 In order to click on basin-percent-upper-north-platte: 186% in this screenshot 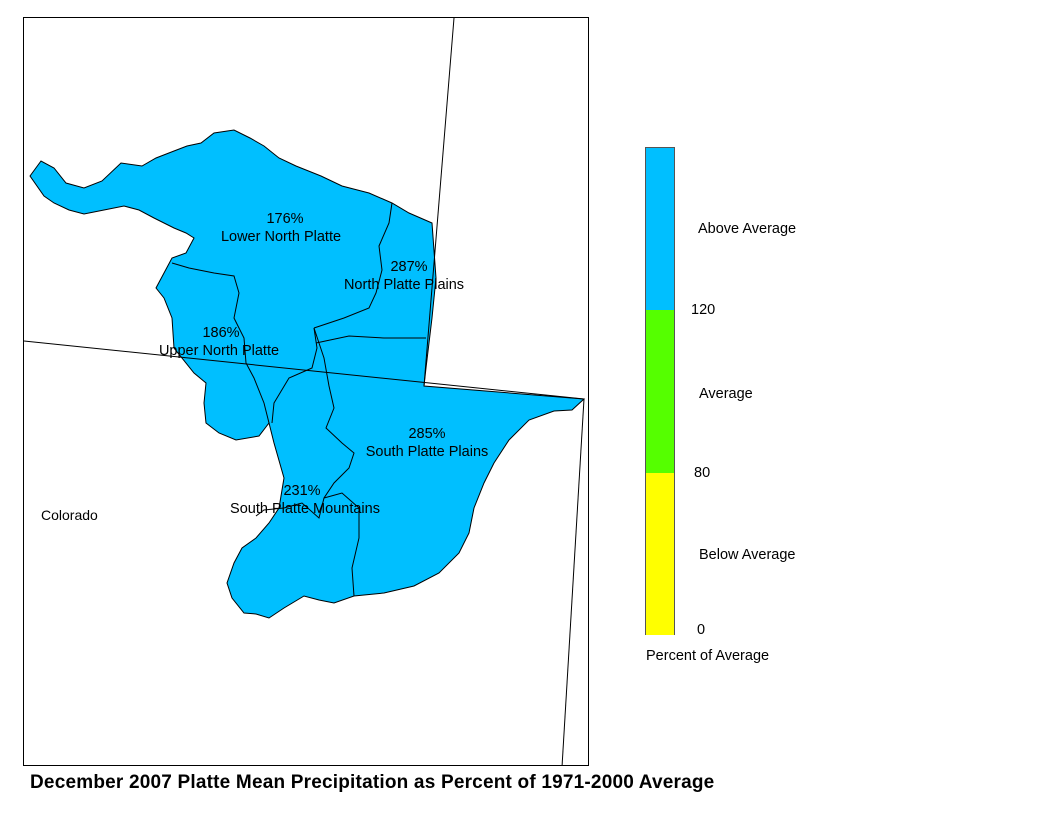, I will do `click(220, 333)`.